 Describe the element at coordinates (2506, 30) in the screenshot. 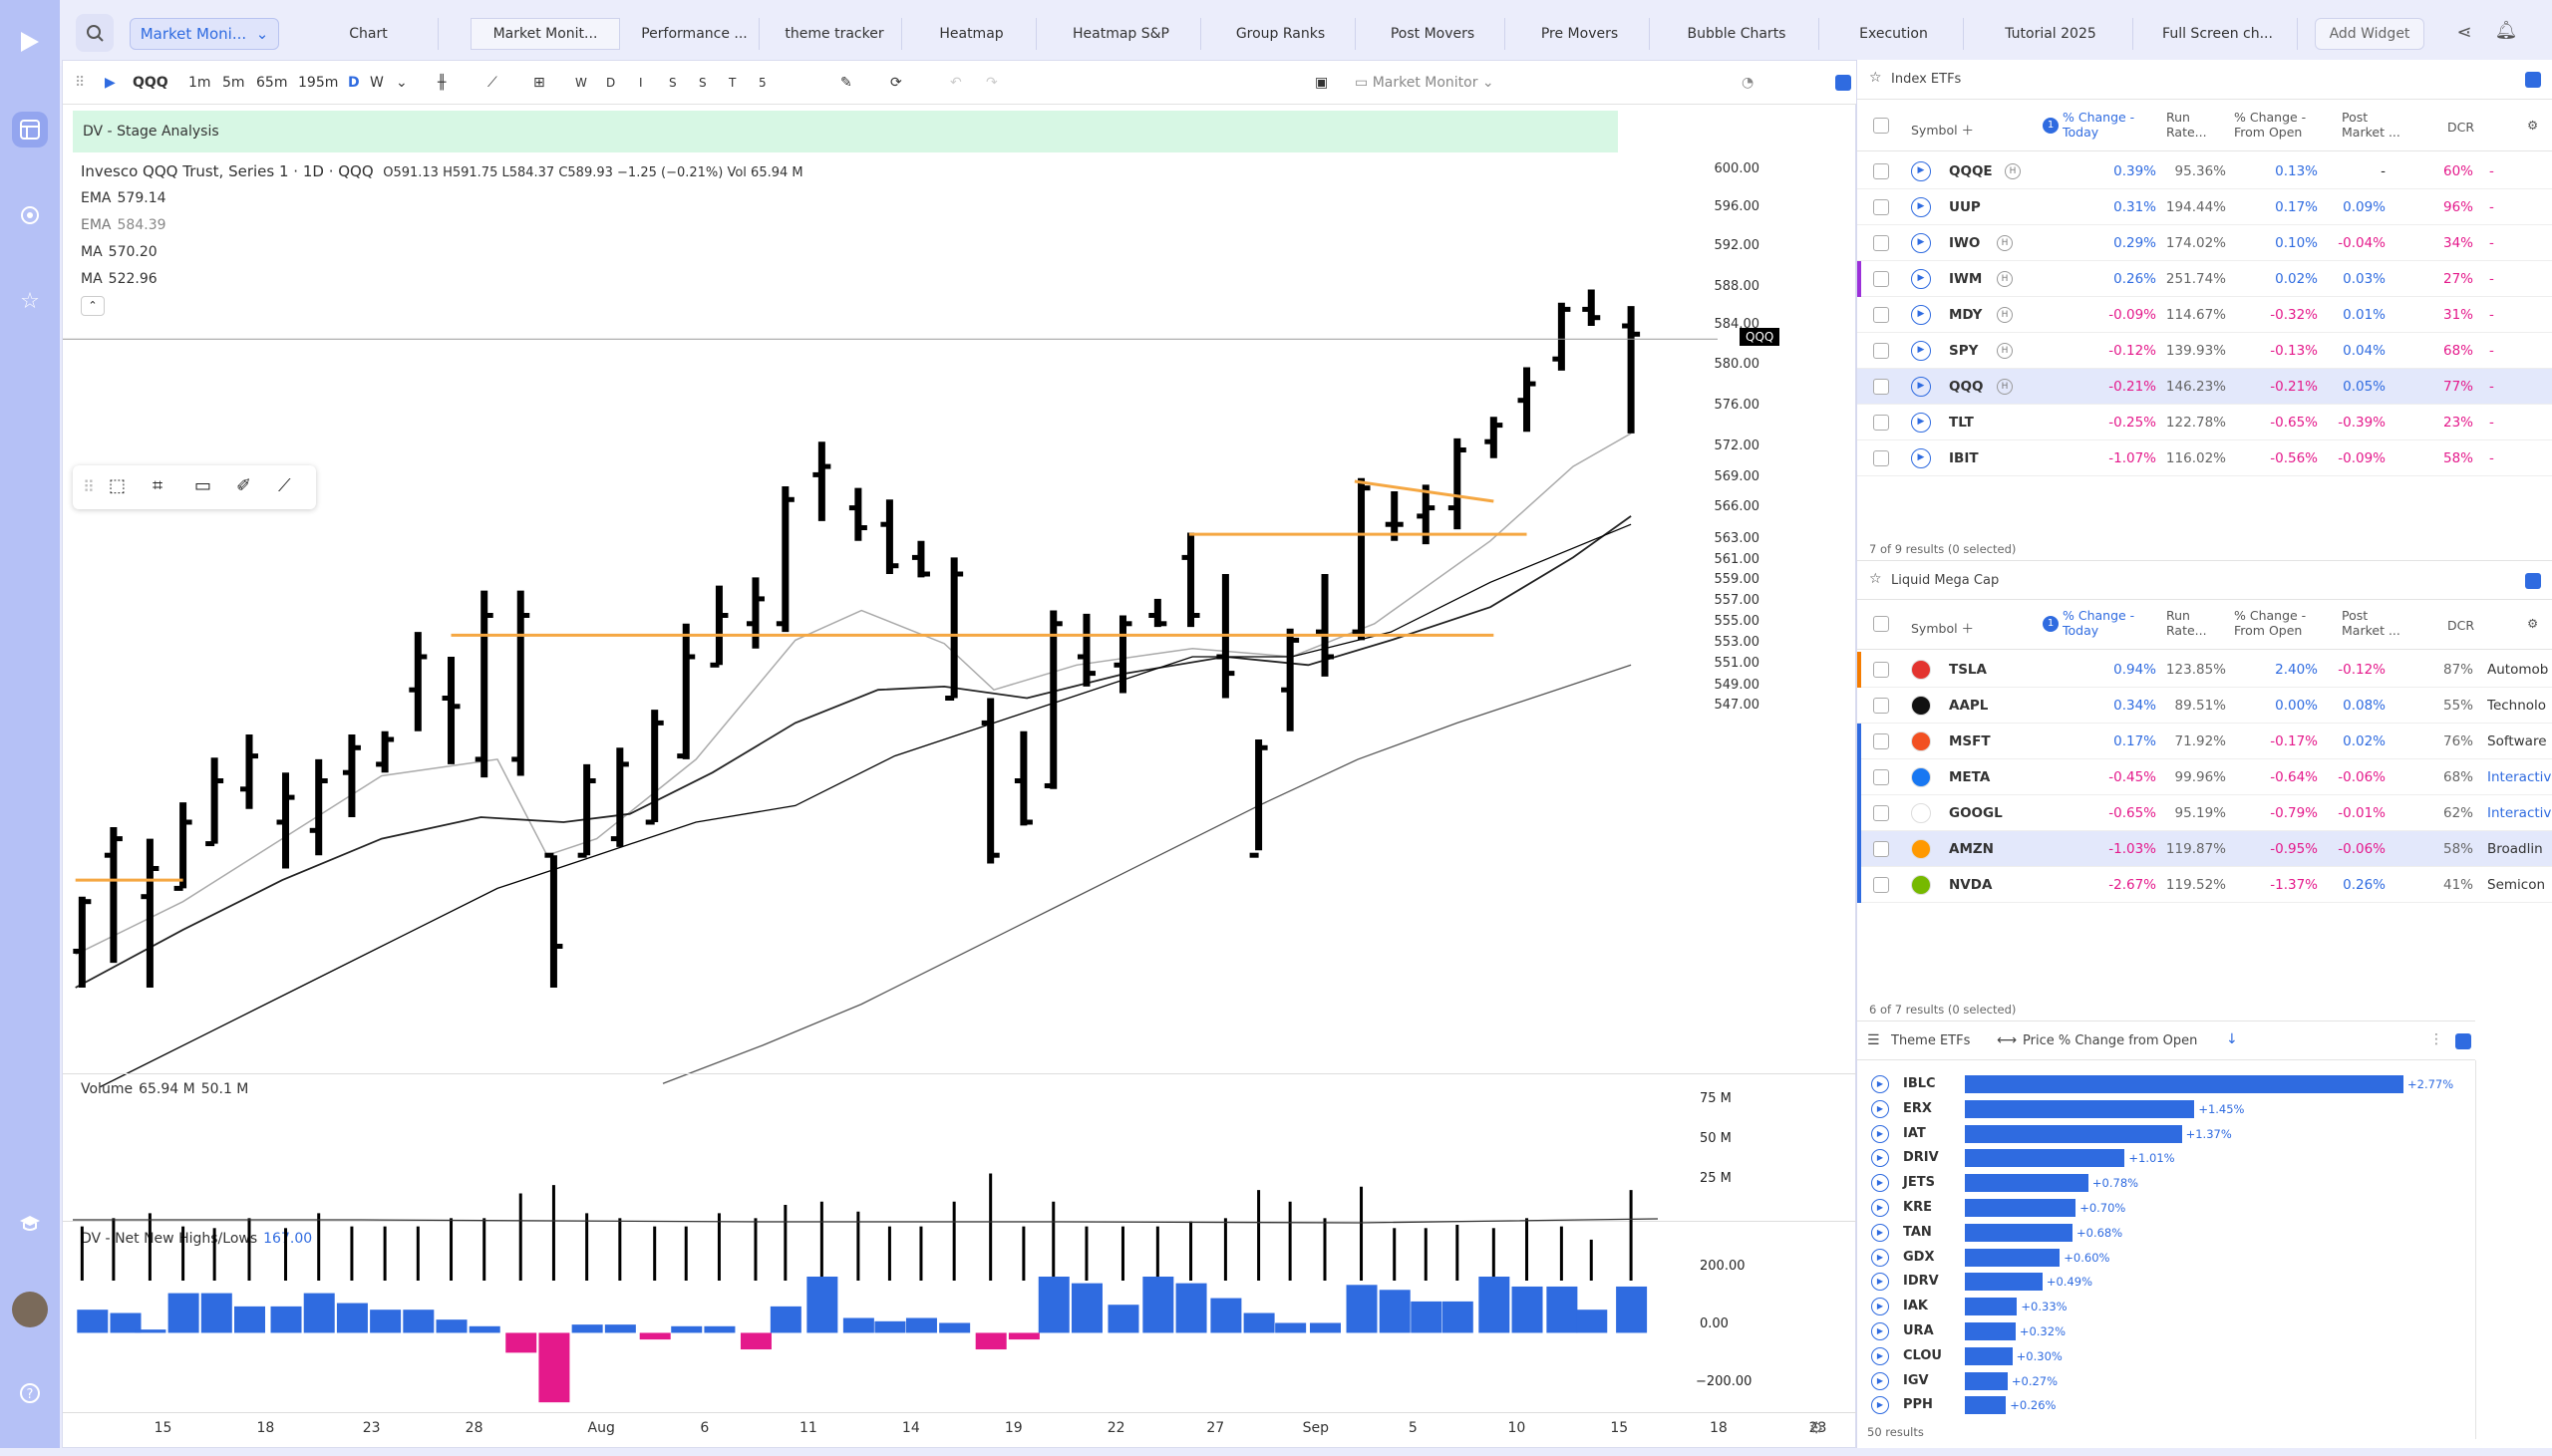

I see `bell-icon: 🔔︎` at that location.